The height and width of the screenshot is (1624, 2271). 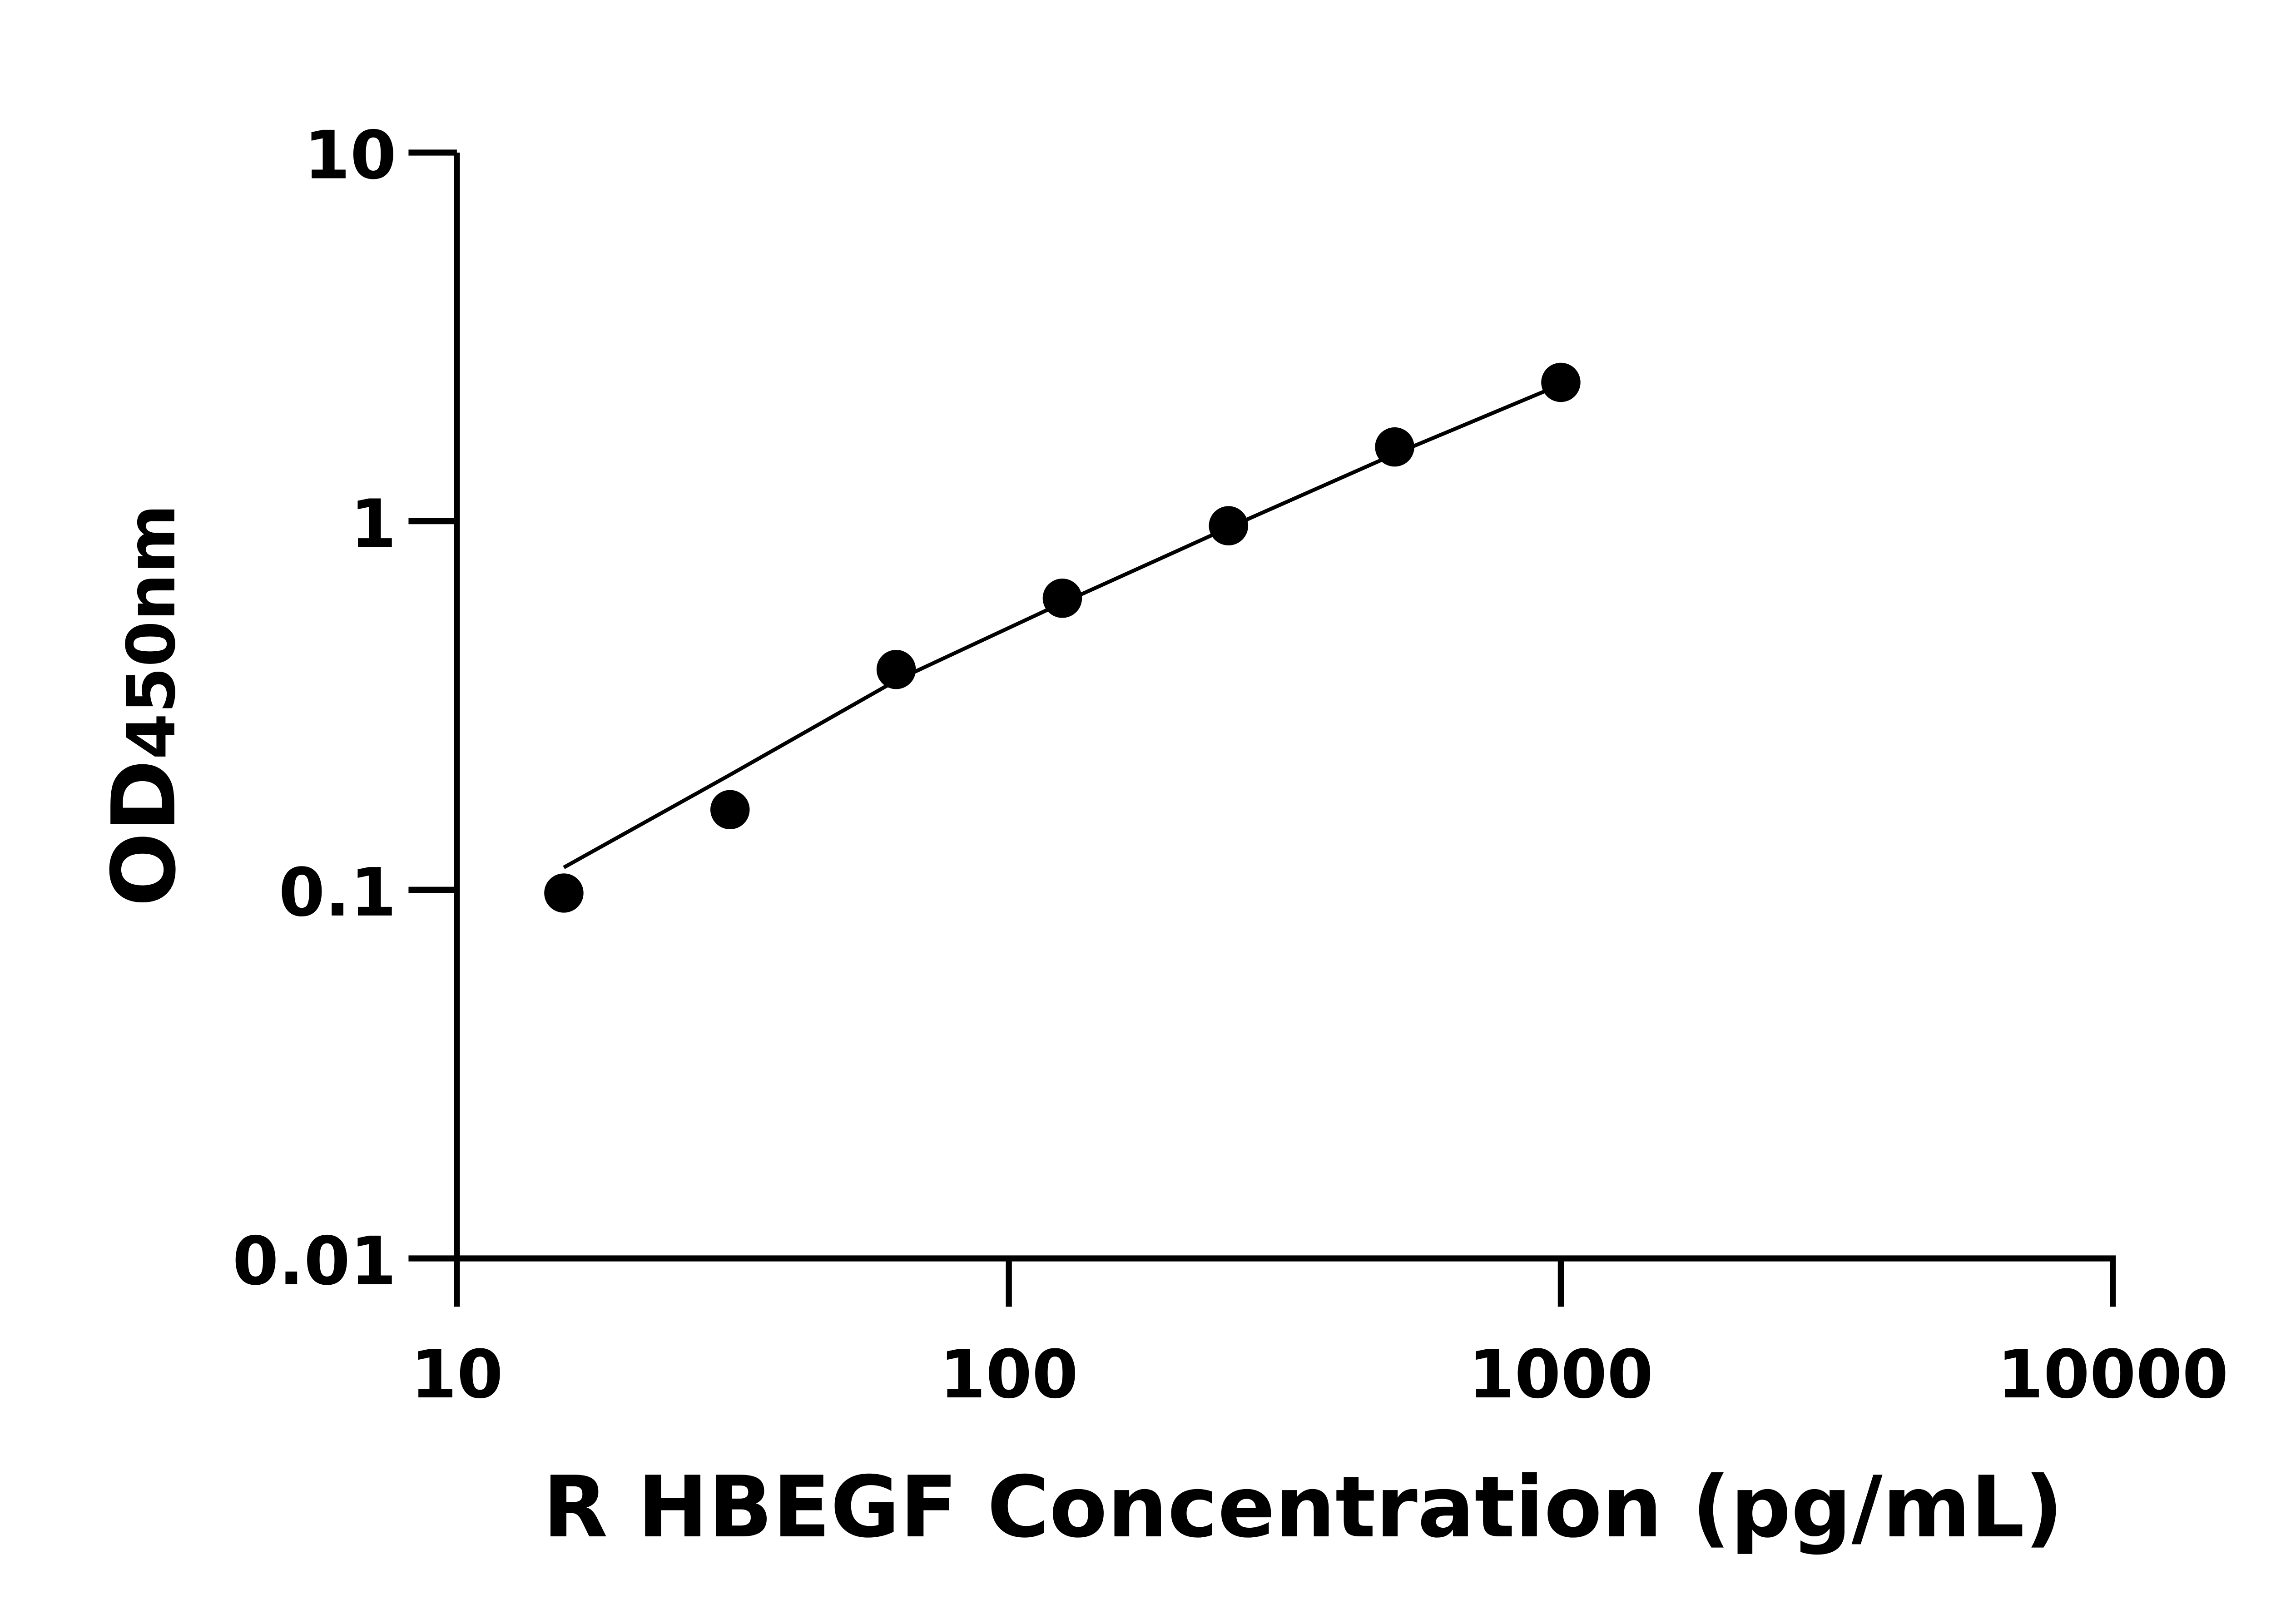 I want to click on x-tick-label: 100, so click(x=1009, y=1374).